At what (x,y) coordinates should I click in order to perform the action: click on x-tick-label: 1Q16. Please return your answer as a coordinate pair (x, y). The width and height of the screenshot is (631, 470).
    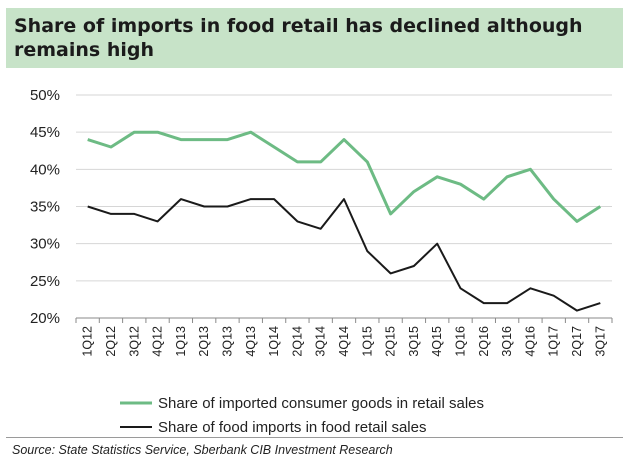
    Looking at the image, I should click on (461, 341).